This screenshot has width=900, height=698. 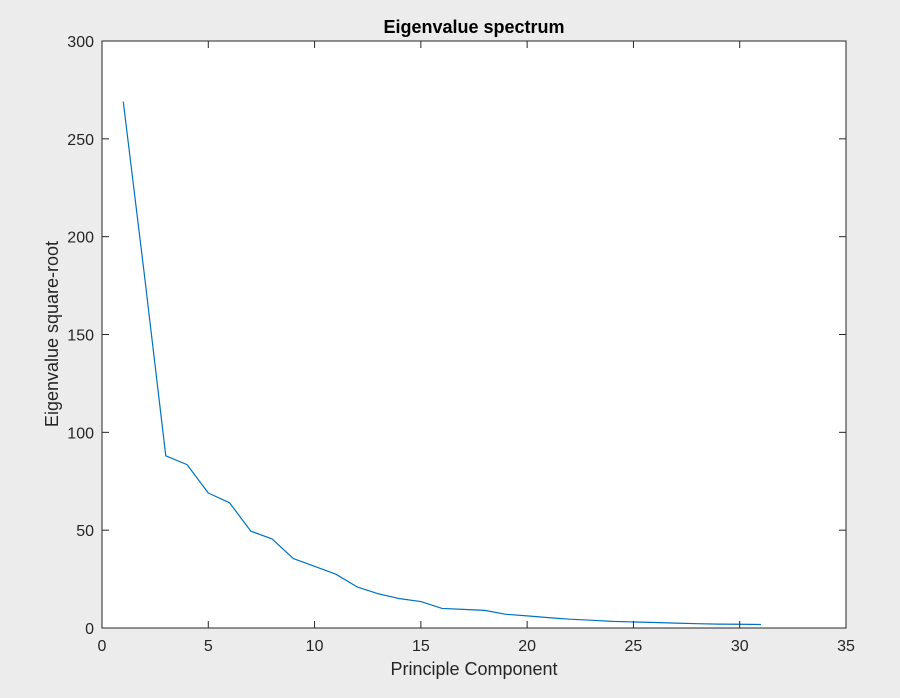 I want to click on x-tick-label-2: 10, so click(x=315, y=646).